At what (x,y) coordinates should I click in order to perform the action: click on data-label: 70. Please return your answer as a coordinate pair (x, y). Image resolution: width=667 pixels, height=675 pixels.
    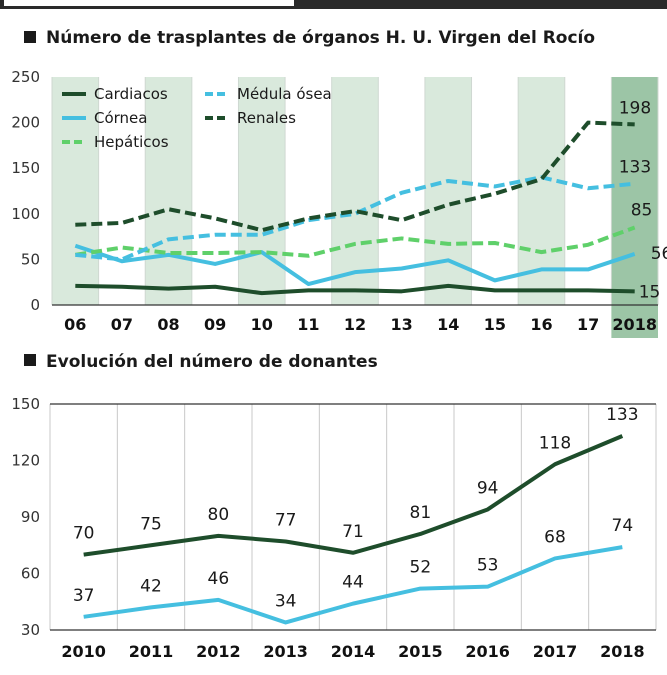
    Looking at the image, I should click on (84, 534).